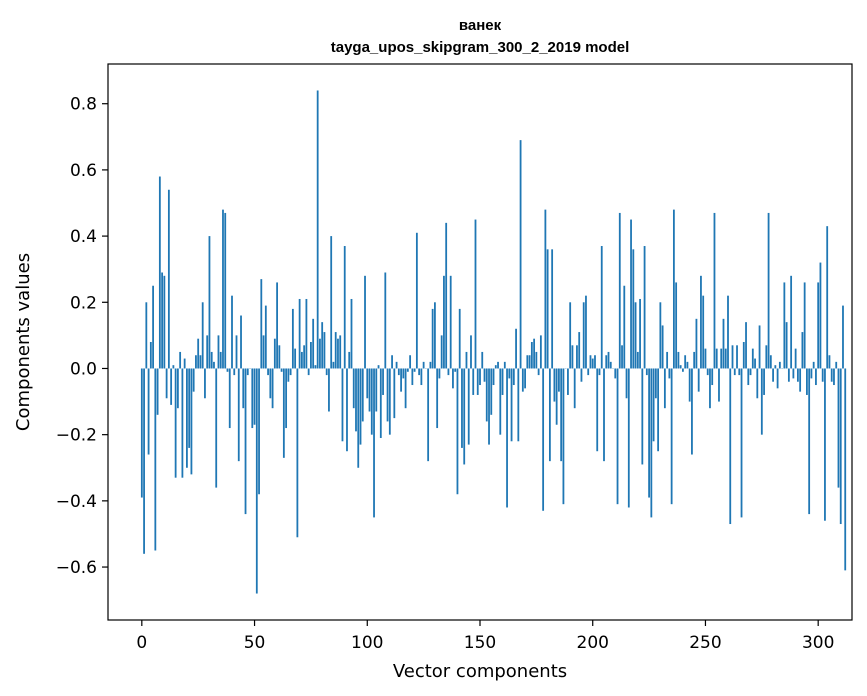 This screenshot has width=867, height=696. Describe the element at coordinates (83, 237) in the screenshot. I see `y-tick-label: 0.4` at that location.